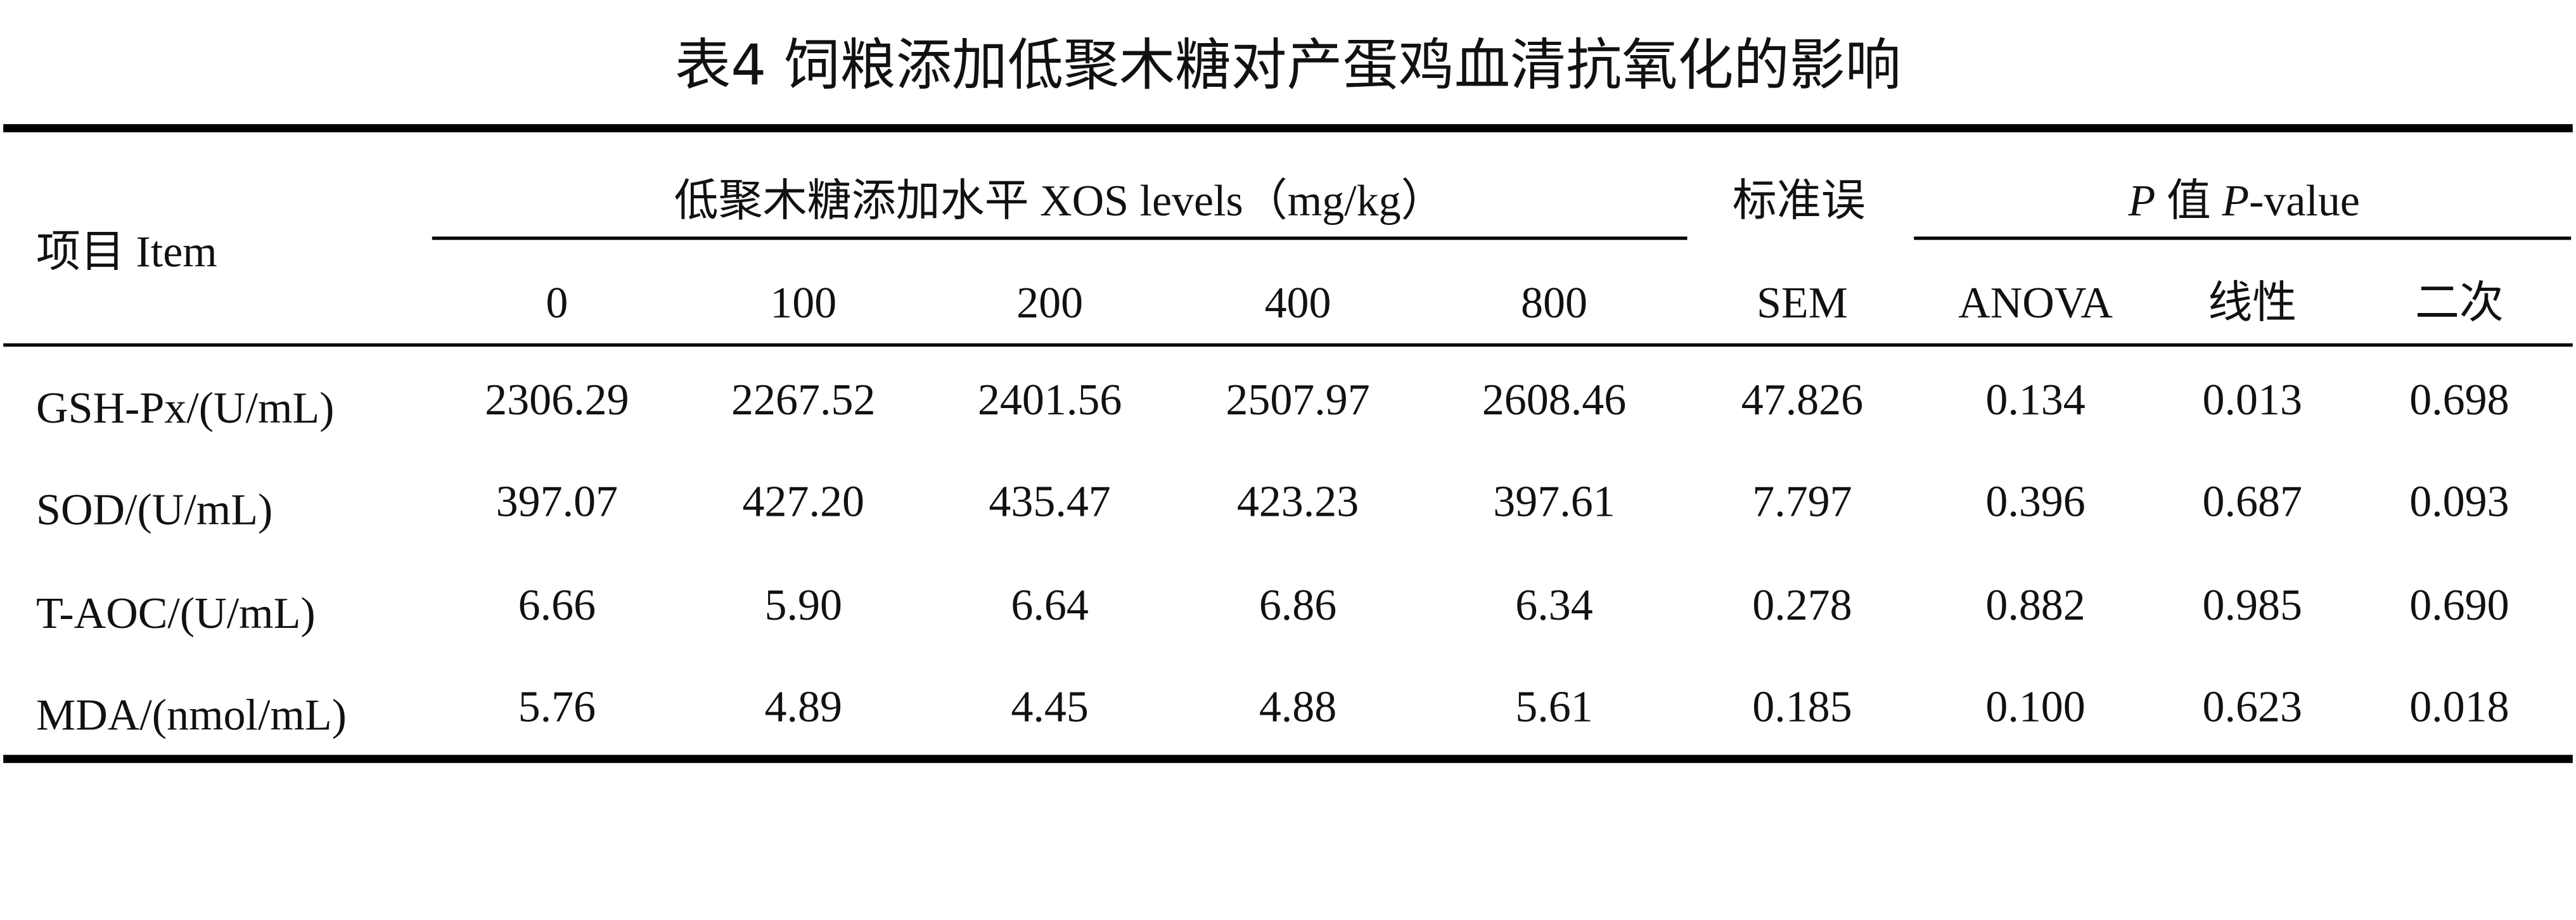 Image resolution: width=2576 pixels, height=920 pixels. What do you see at coordinates (1802, 400) in the screenshot?
I see `cell: 47.826` at bounding box center [1802, 400].